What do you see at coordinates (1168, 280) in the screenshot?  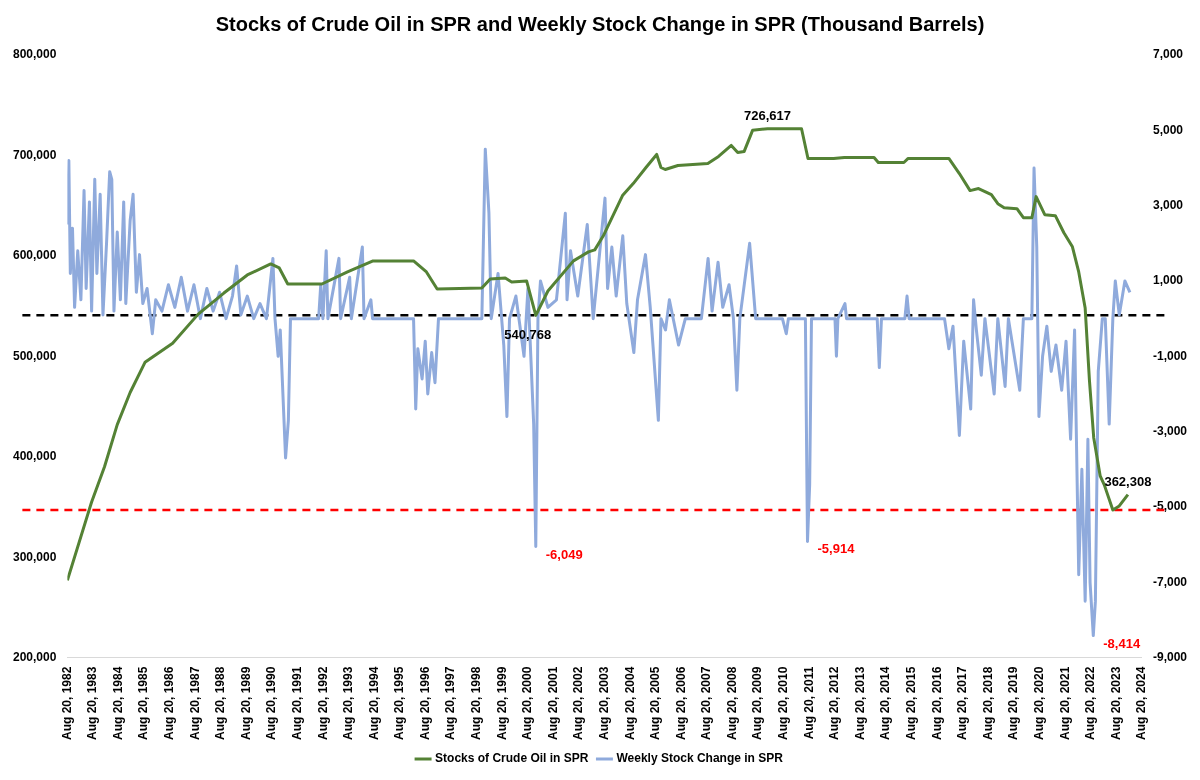 I see `y2-tick-label: 1,000` at bounding box center [1168, 280].